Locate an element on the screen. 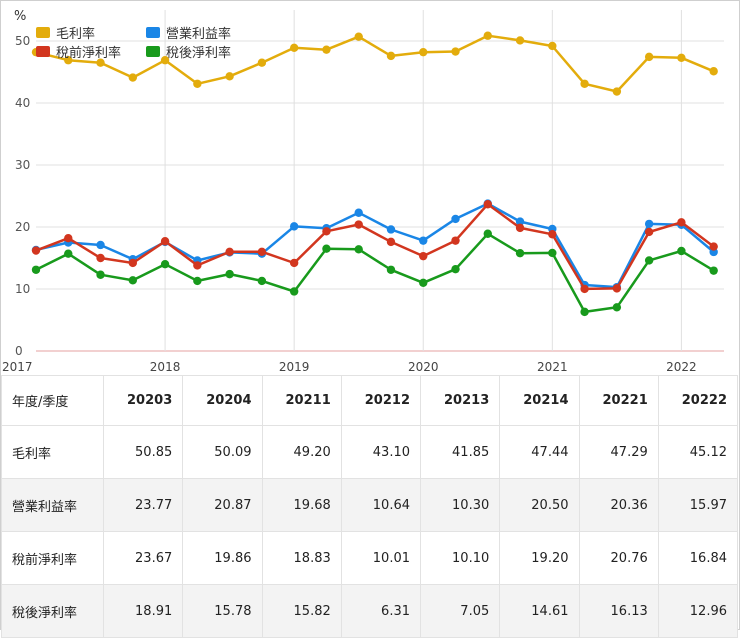  column-header: 20221 is located at coordinates (618, 400).